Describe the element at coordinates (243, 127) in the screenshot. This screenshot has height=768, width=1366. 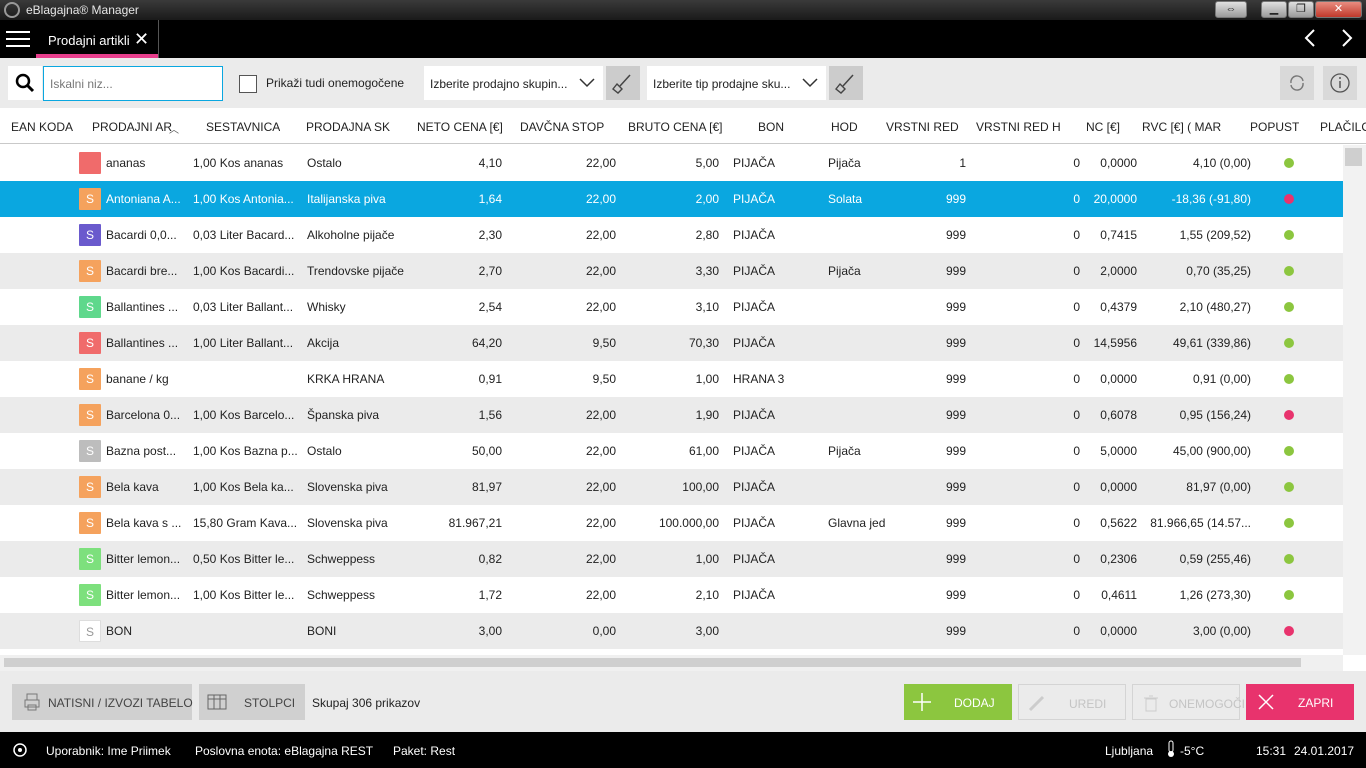
I see `col-sestavnica: SESTAVNICA` at that location.